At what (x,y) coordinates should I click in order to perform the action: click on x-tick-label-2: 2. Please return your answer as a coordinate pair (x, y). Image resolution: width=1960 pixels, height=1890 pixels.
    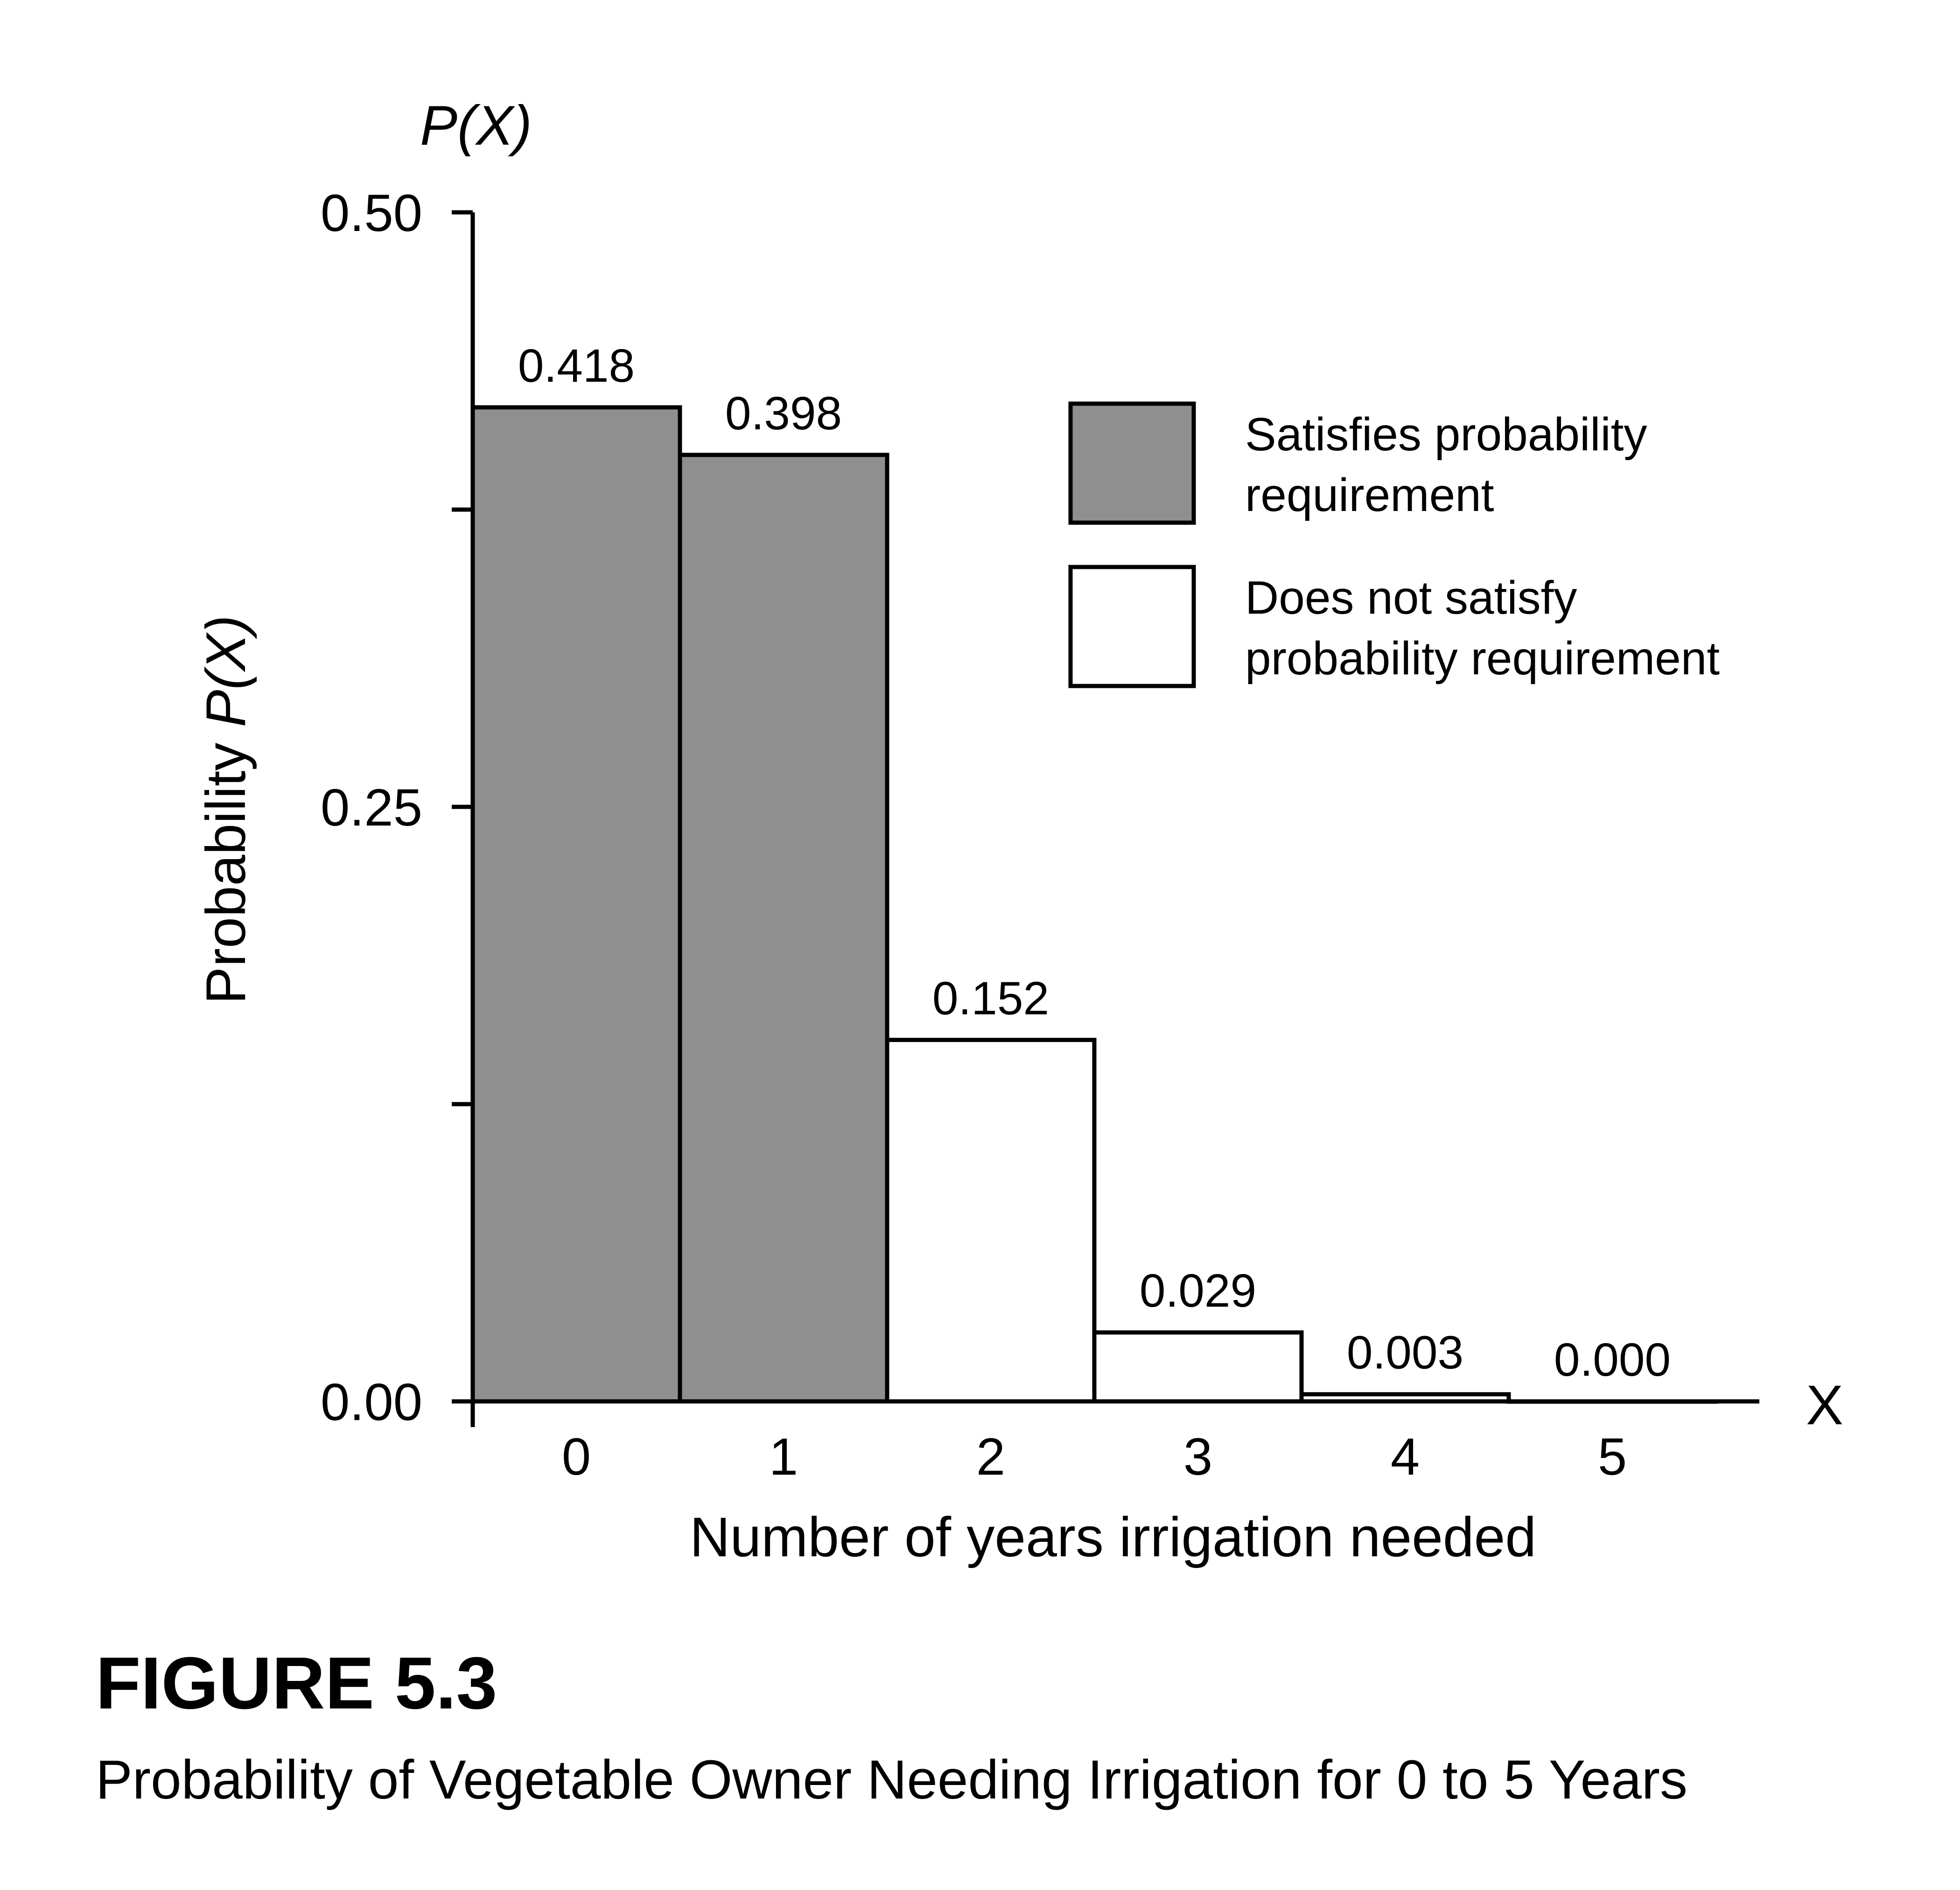
    Looking at the image, I should click on (990, 1457).